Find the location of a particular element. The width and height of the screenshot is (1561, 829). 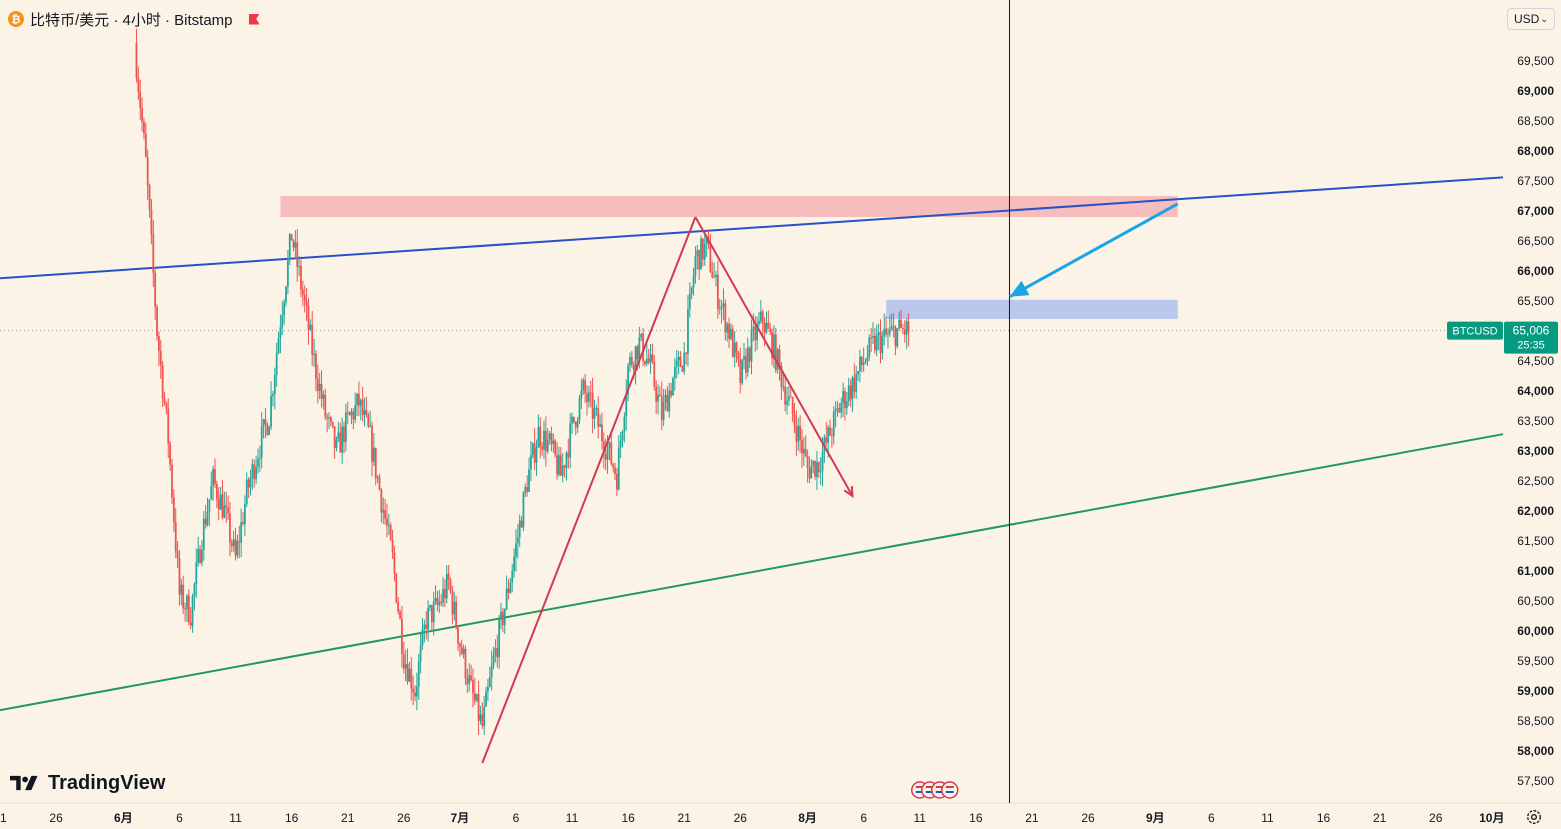

pattern-arrowhead is located at coordinates (848, 492).